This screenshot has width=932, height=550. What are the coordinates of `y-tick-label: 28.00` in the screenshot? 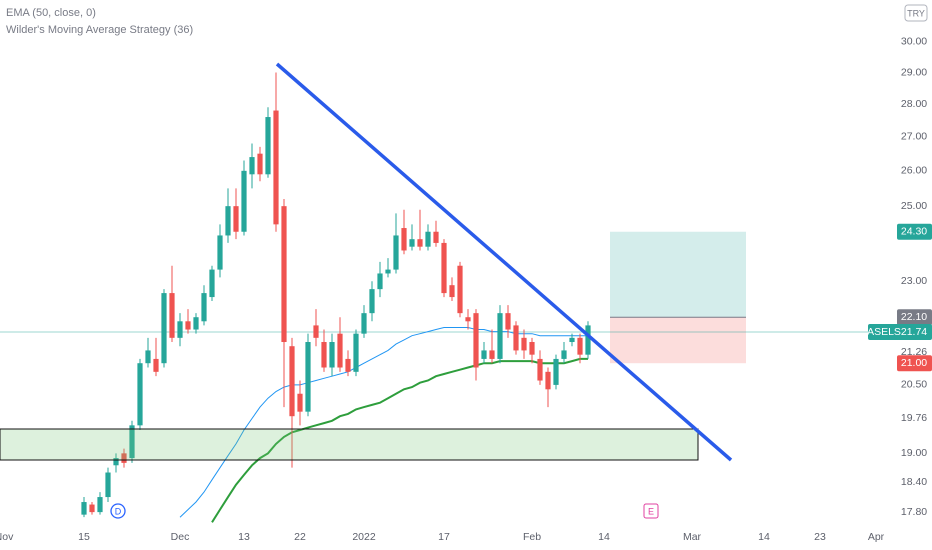 It's located at (914, 104).